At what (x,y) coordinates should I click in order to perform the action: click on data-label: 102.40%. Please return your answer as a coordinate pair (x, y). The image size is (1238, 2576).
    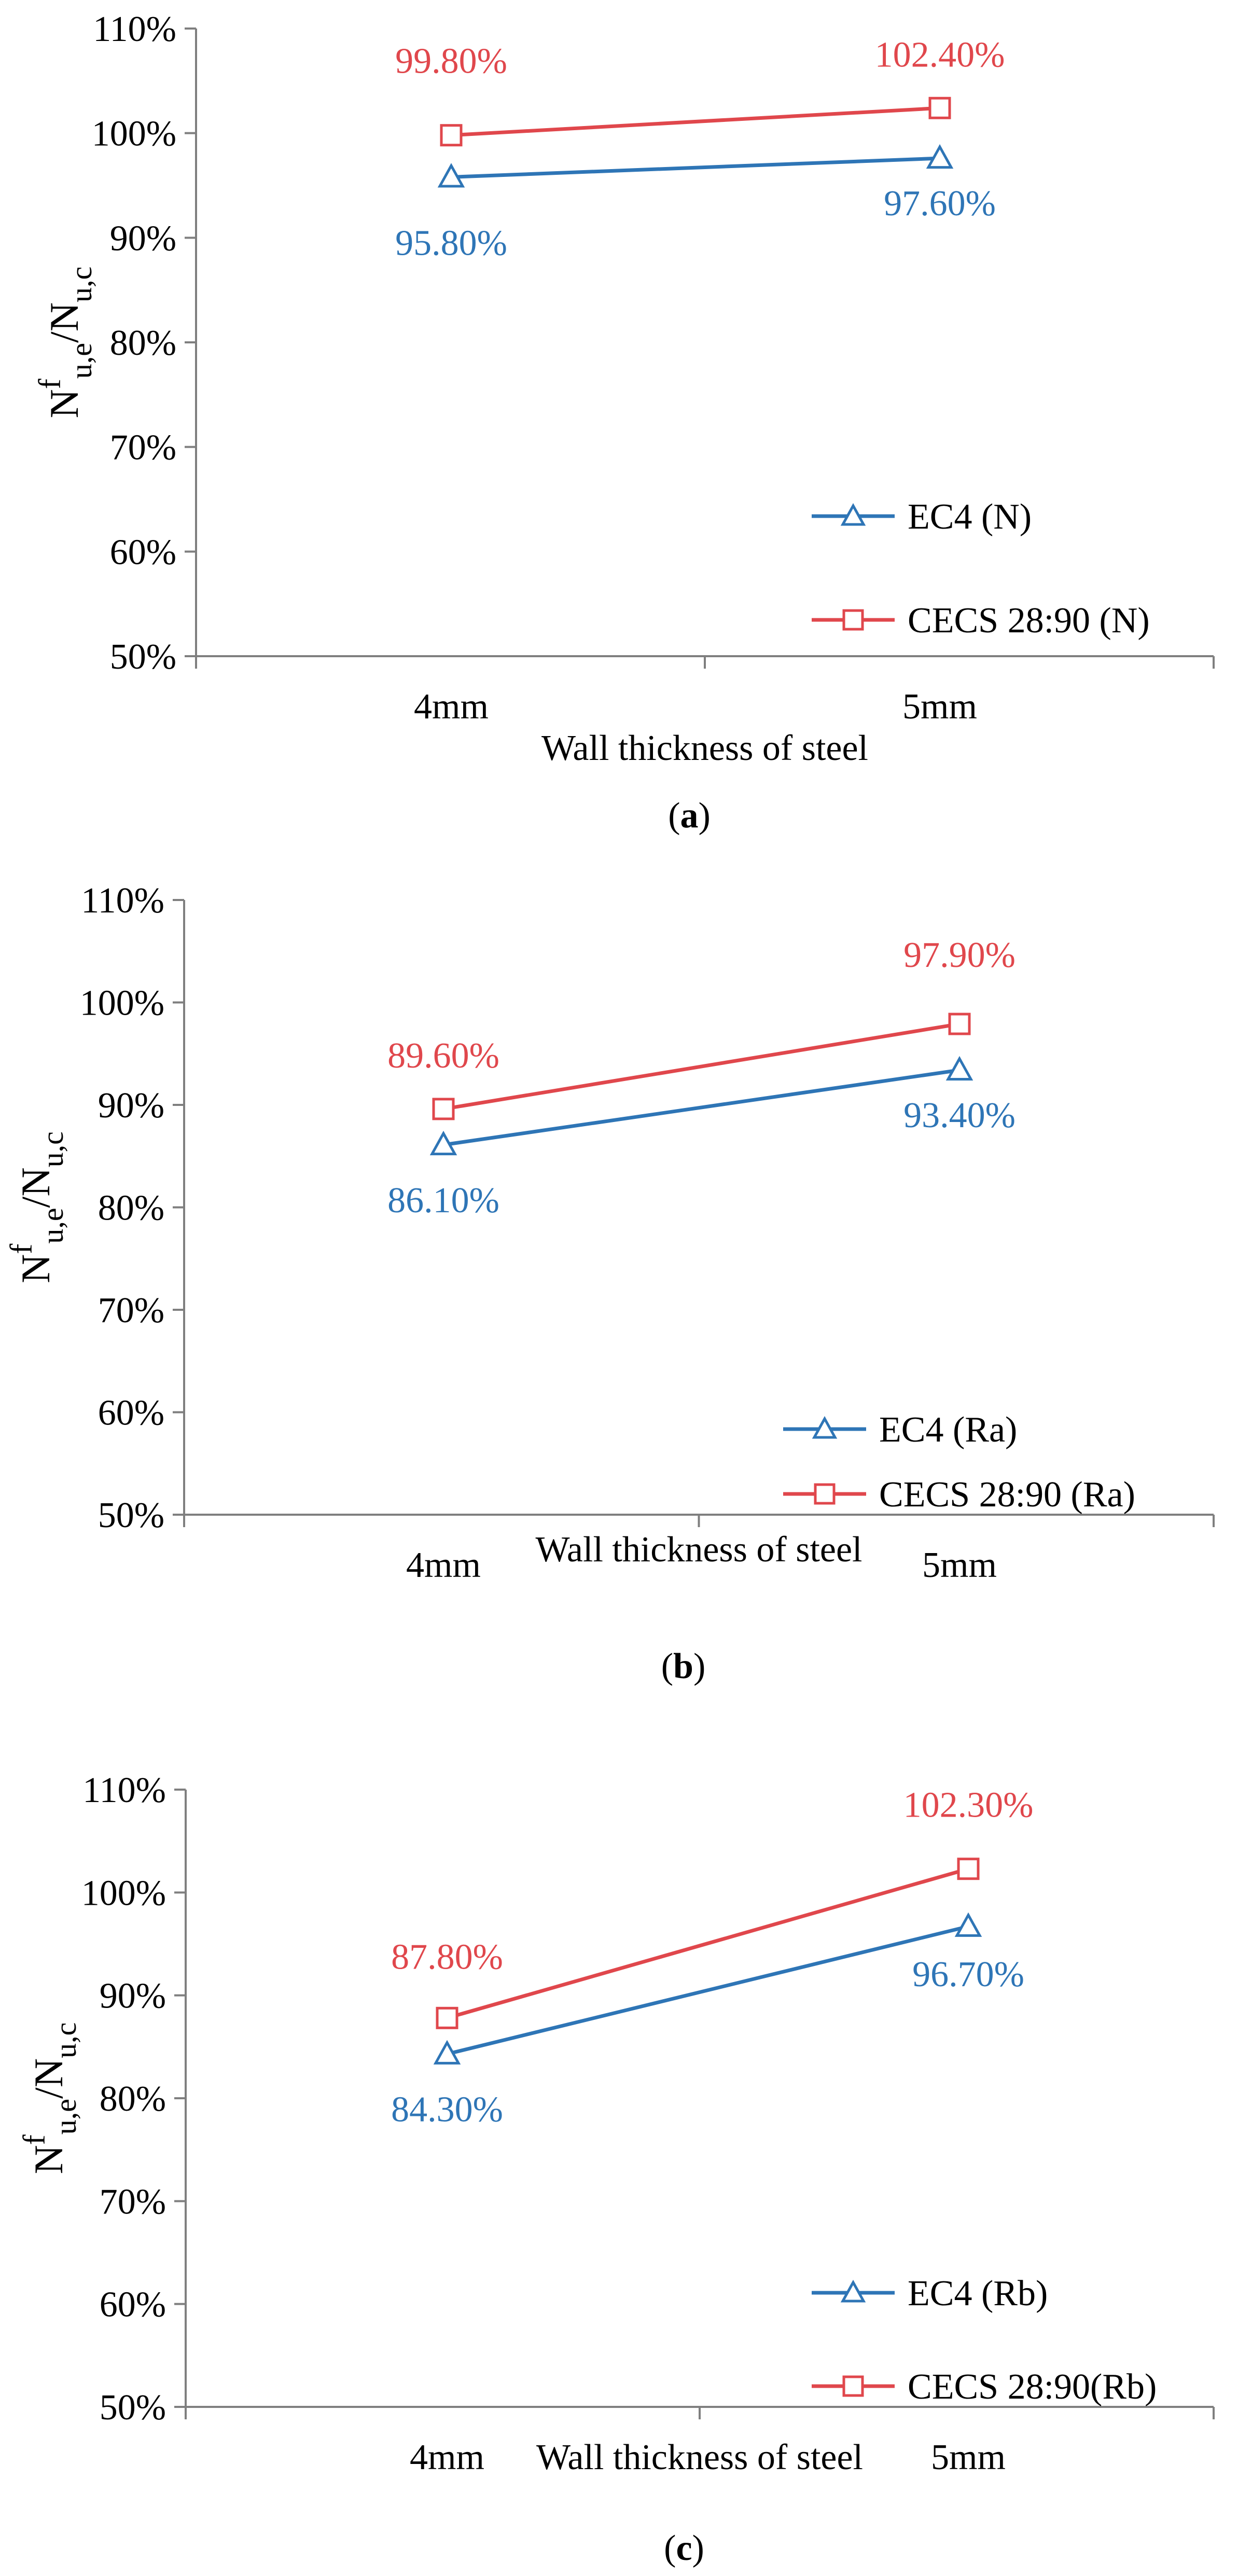
    Looking at the image, I should click on (940, 55).